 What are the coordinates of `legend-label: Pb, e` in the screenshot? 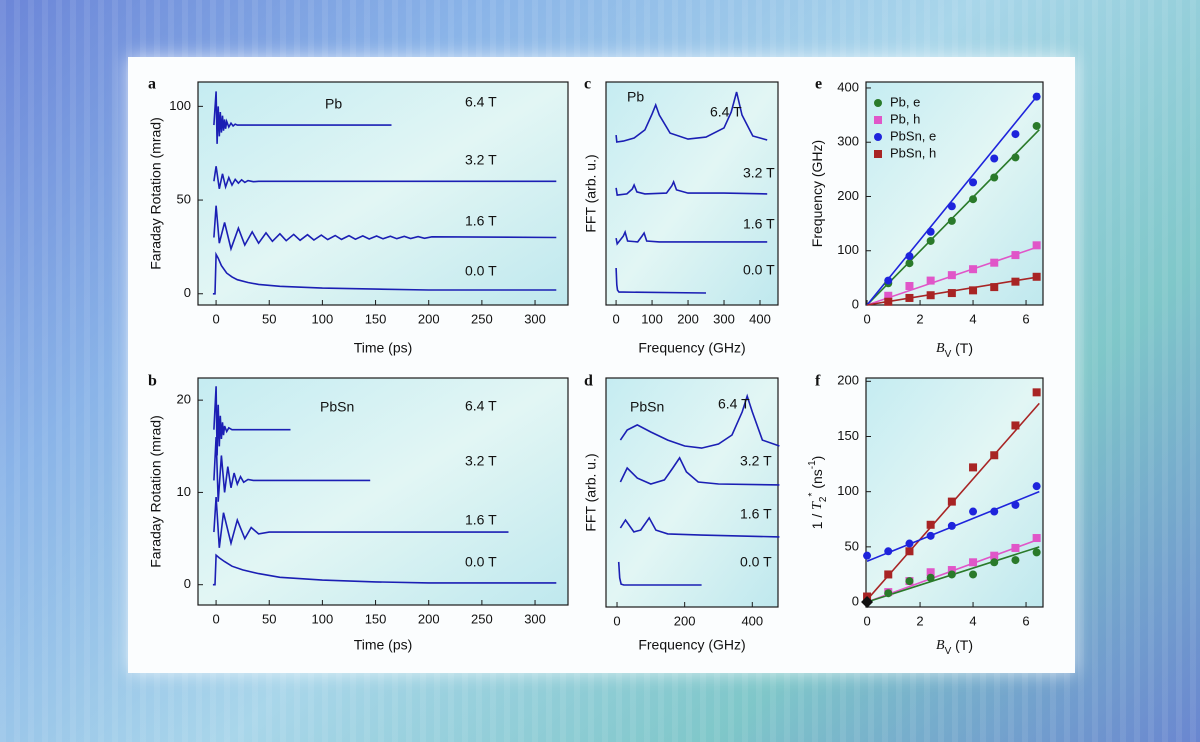 It's located at (905, 101).